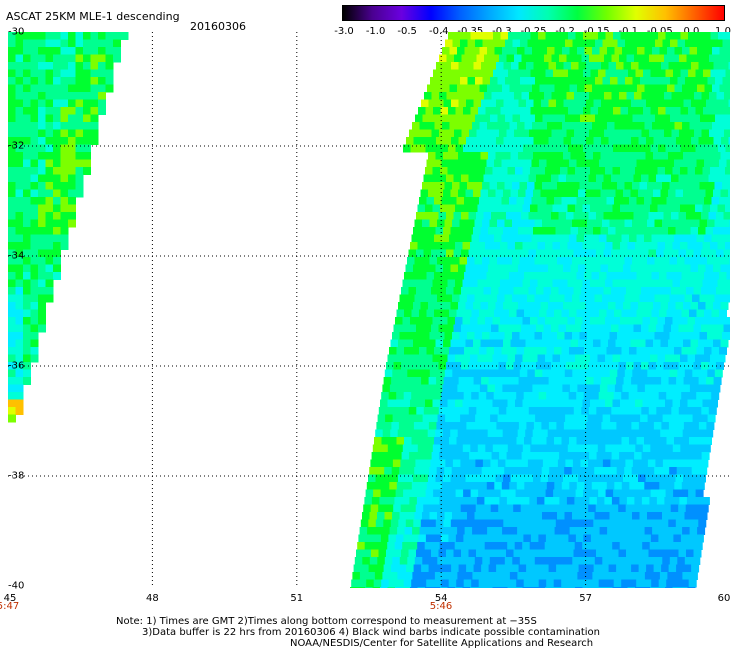  I want to click on lat-label: -38, so click(16, 476).